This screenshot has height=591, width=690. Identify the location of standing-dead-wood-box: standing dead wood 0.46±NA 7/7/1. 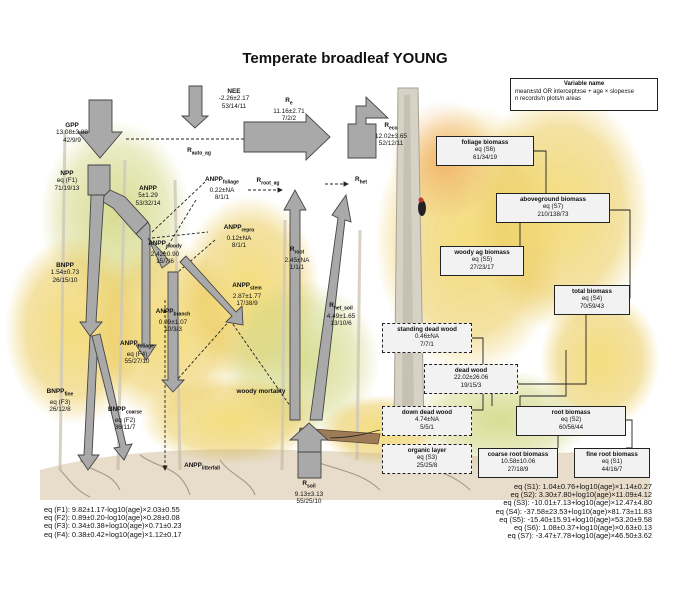
(427, 338).